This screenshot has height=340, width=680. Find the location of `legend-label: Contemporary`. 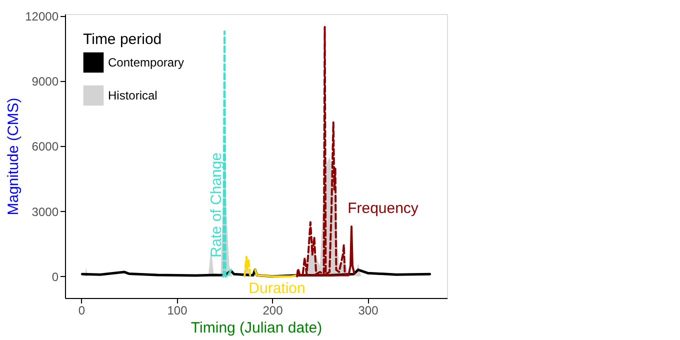

legend-label: Contemporary is located at coordinates (146, 63).